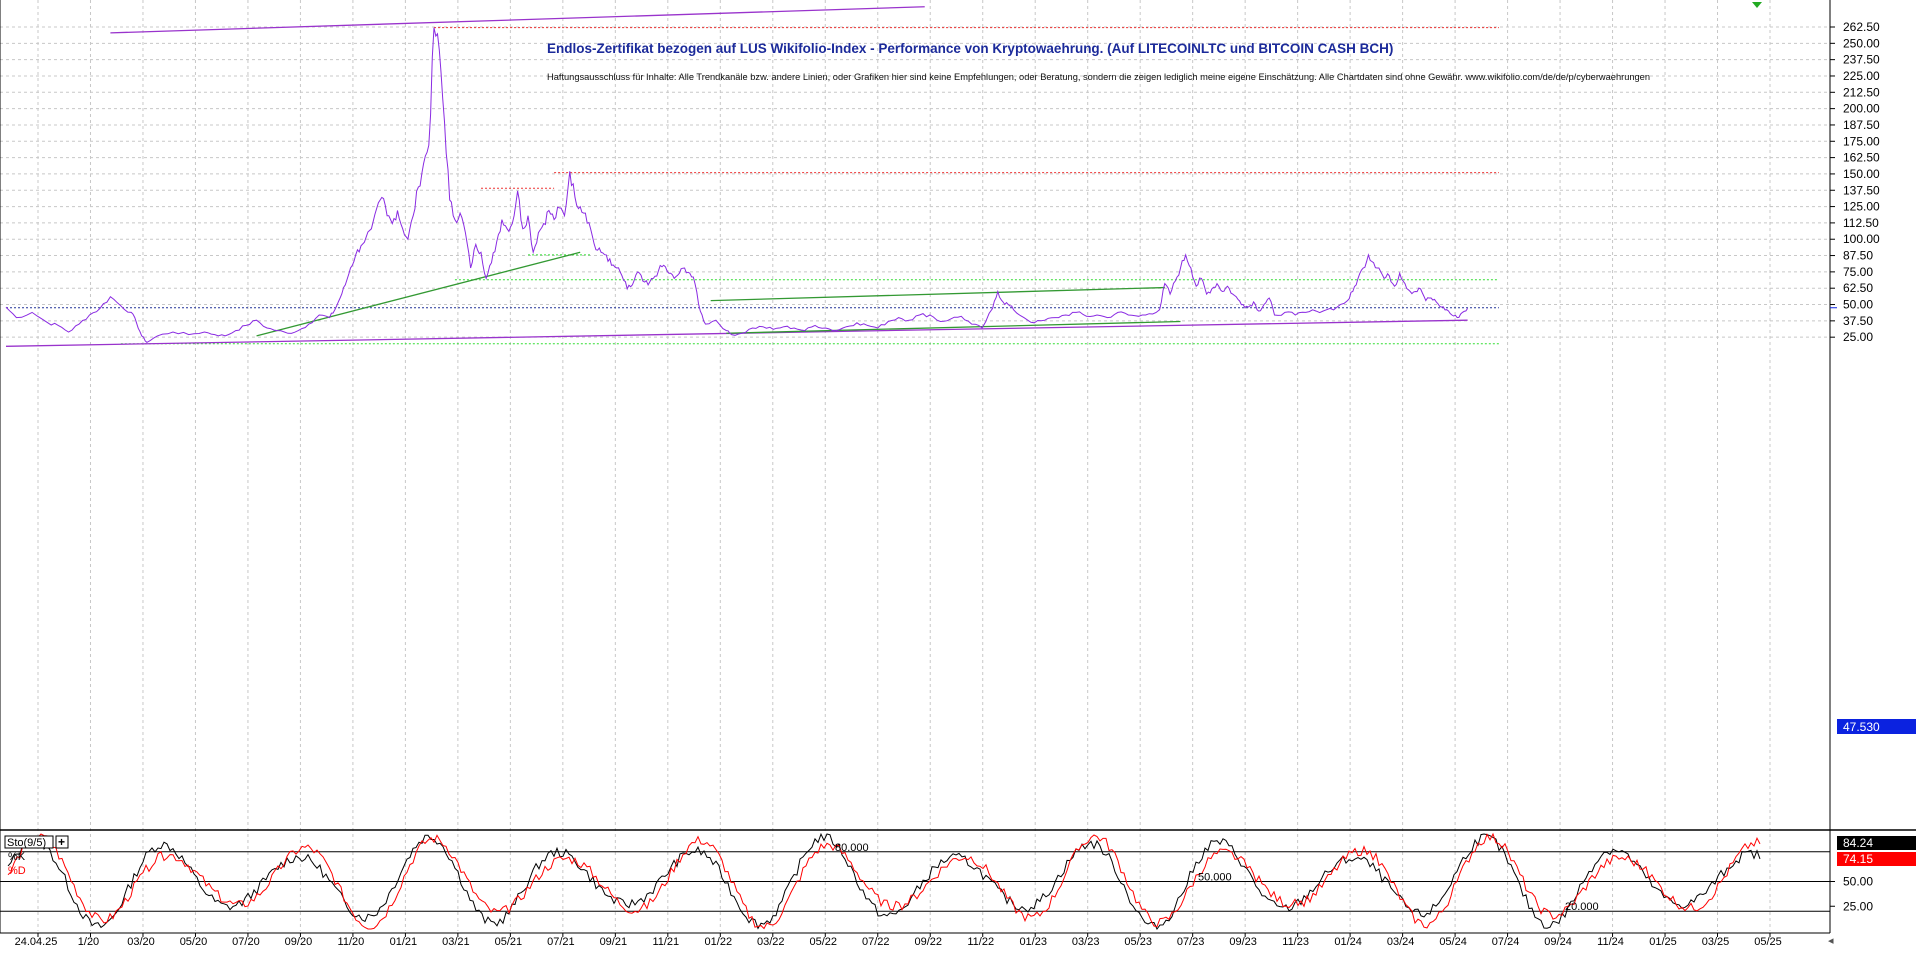 This screenshot has height=953, width=1916. What do you see at coordinates (26, 843) in the screenshot?
I see `indicator-label: Sto(9/5)` at bounding box center [26, 843].